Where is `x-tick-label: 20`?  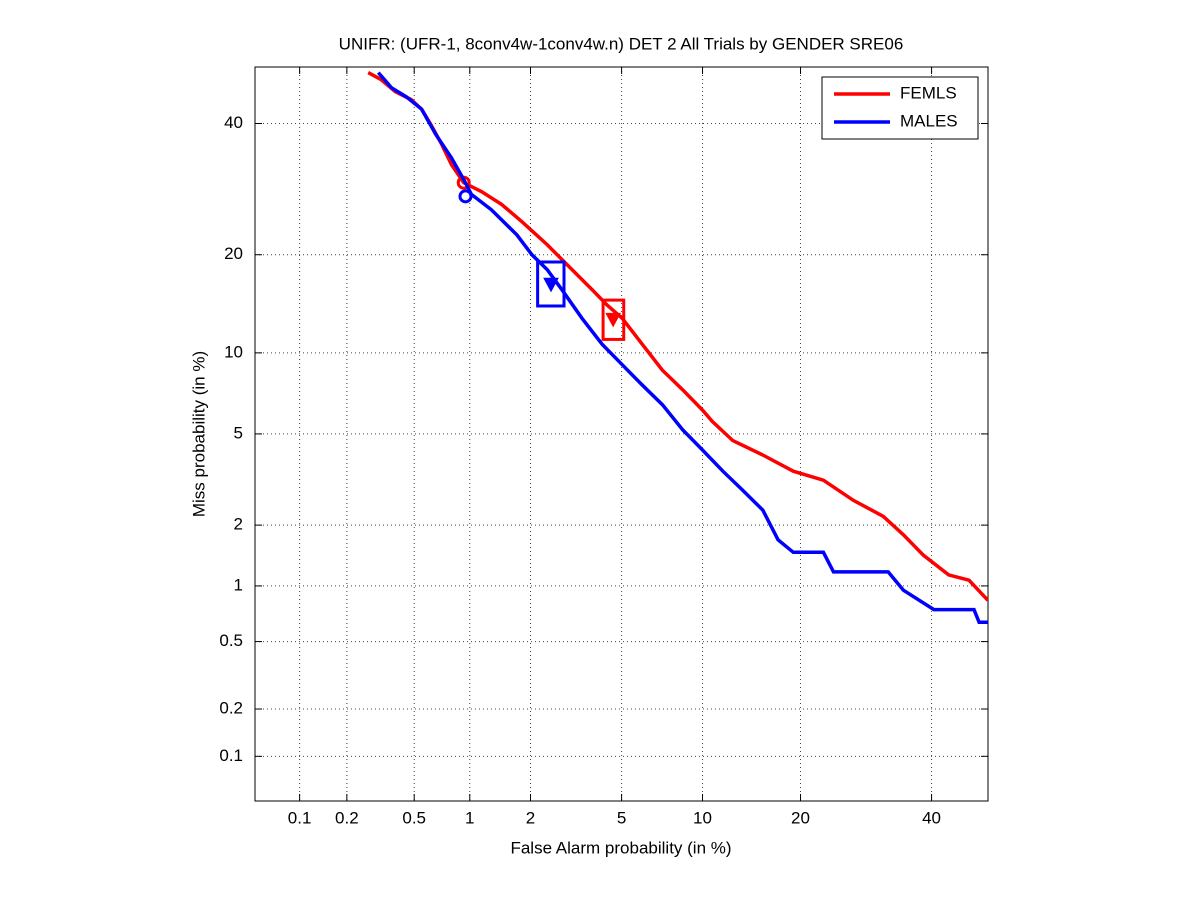
x-tick-label: 20 is located at coordinates (800, 817).